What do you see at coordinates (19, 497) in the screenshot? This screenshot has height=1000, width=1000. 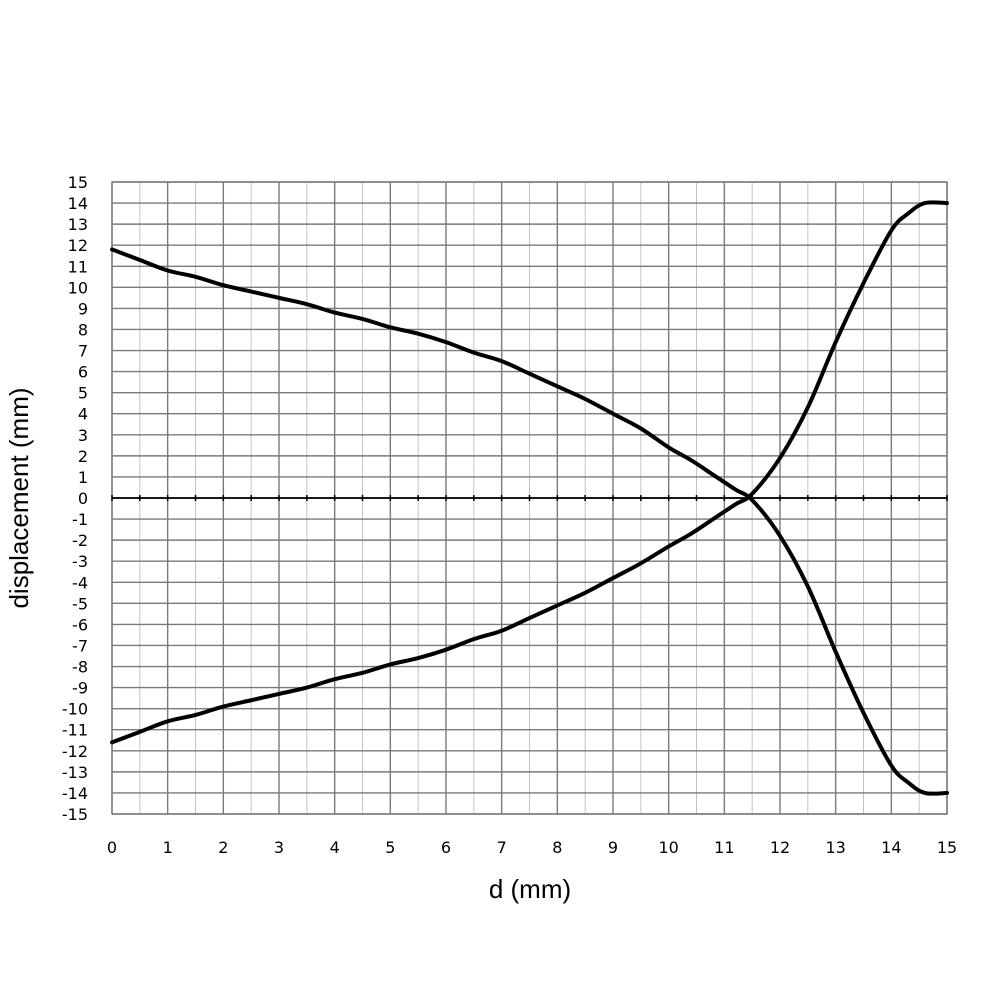 I see `y-axis-title: displacement (mm)` at bounding box center [19, 497].